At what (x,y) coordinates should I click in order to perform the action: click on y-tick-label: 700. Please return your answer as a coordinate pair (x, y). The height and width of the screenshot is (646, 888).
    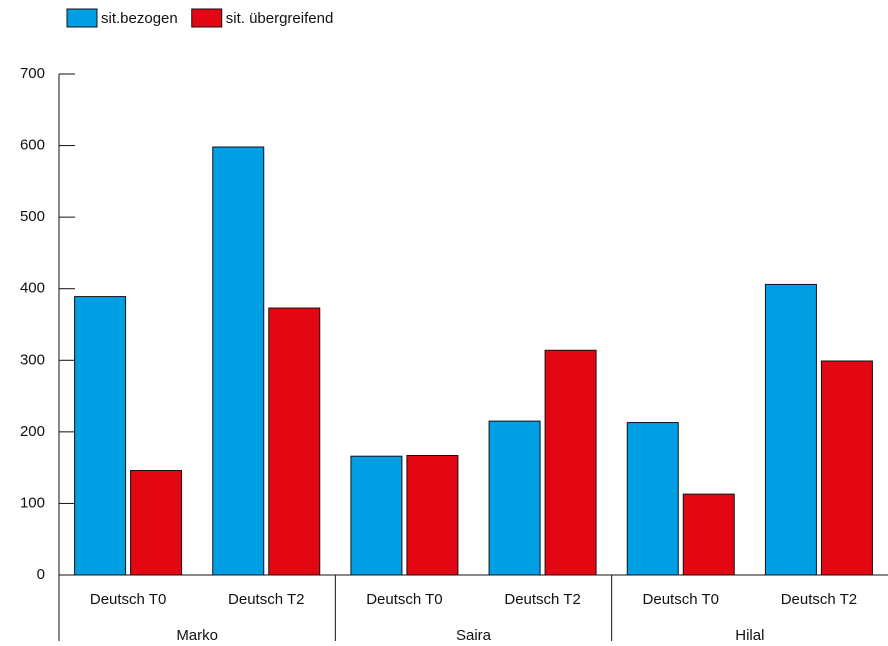
    Looking at the image, I should click on (32, 73).